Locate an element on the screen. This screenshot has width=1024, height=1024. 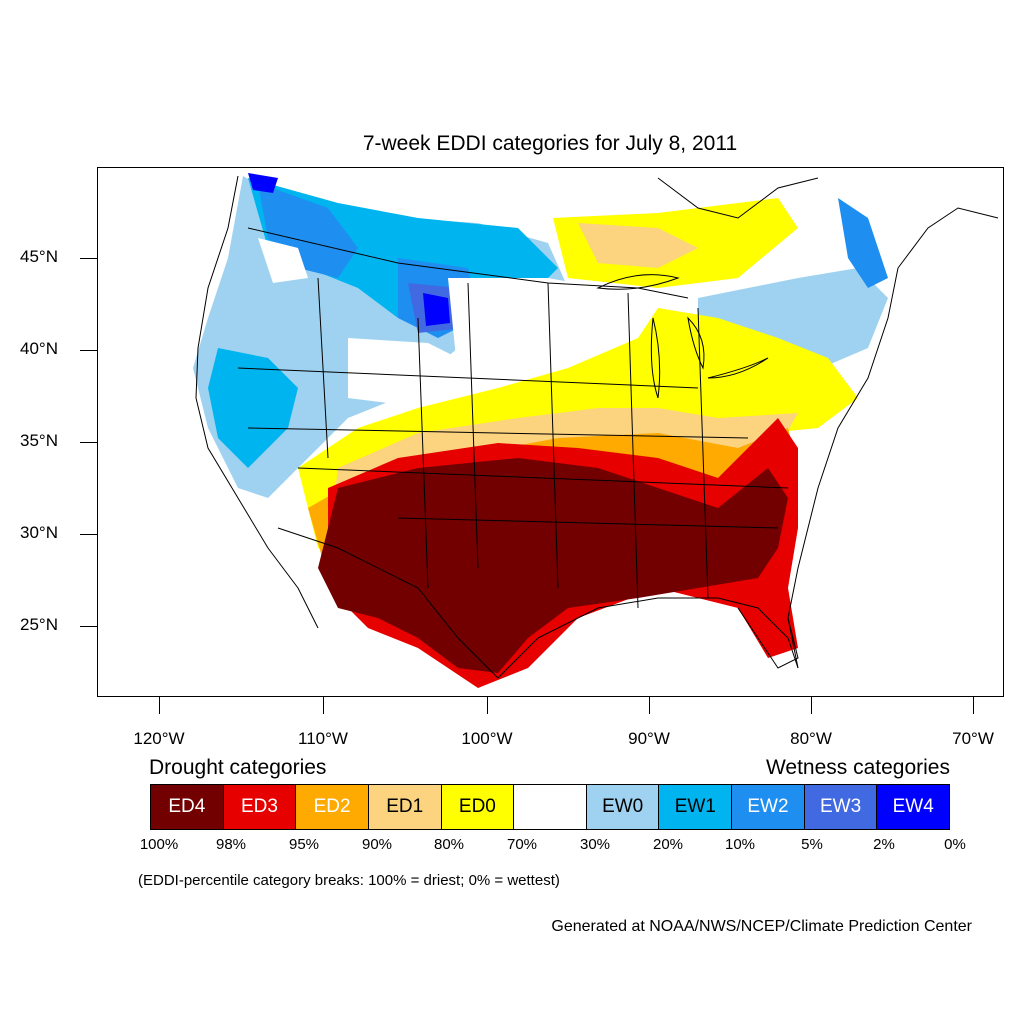
florida is located at coordinates (768, 638).